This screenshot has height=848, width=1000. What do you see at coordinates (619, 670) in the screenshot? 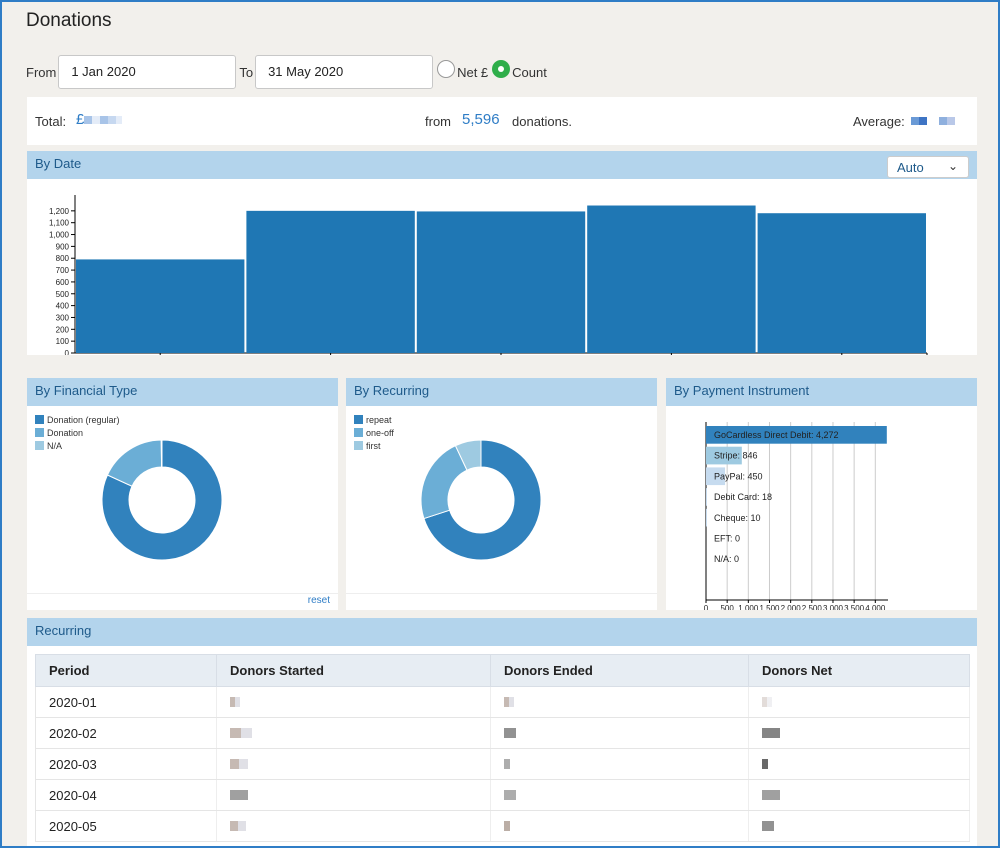
I see `column-header-donors-ended: Donors Ended` at bounding box center [619, 670].